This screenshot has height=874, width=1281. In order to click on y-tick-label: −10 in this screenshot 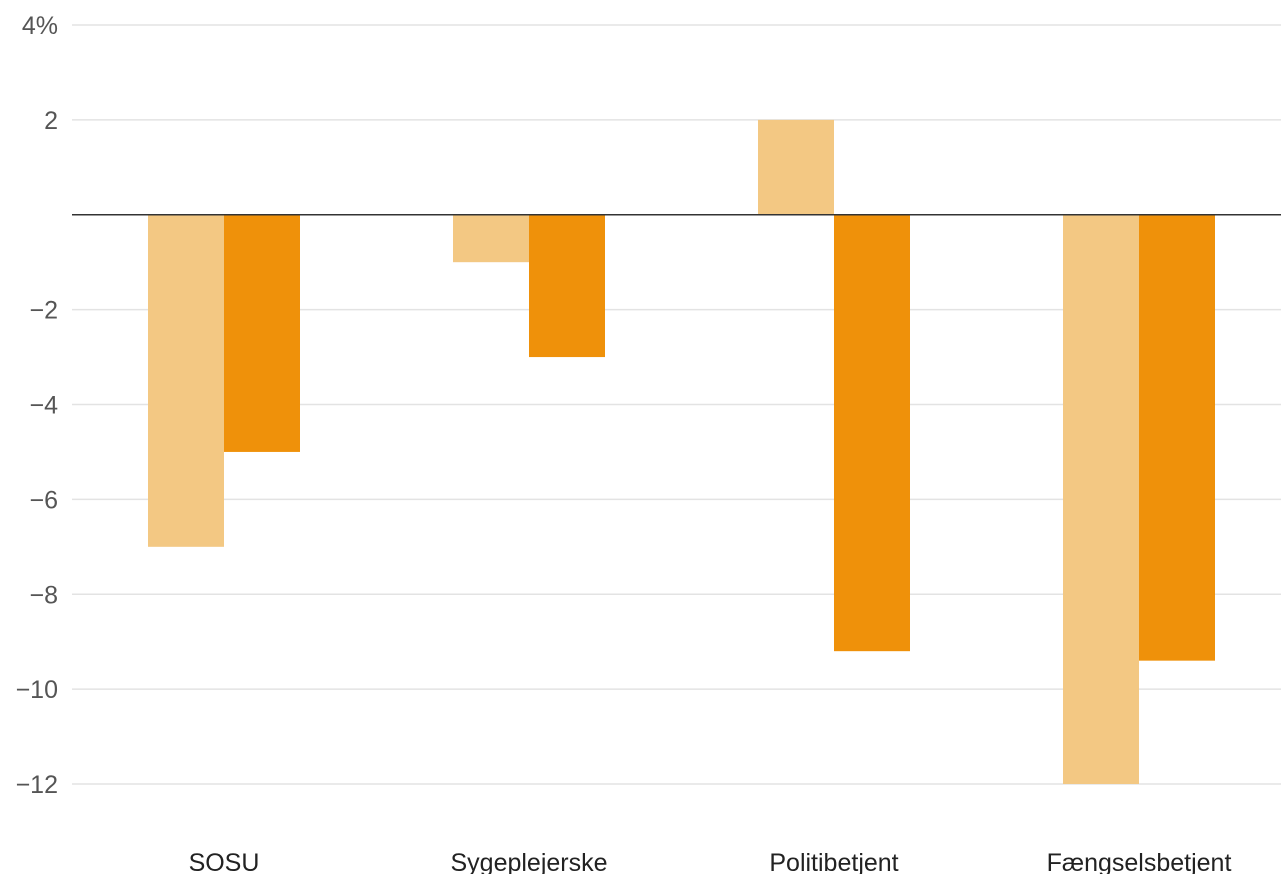, I will do `click(37, 690)`.